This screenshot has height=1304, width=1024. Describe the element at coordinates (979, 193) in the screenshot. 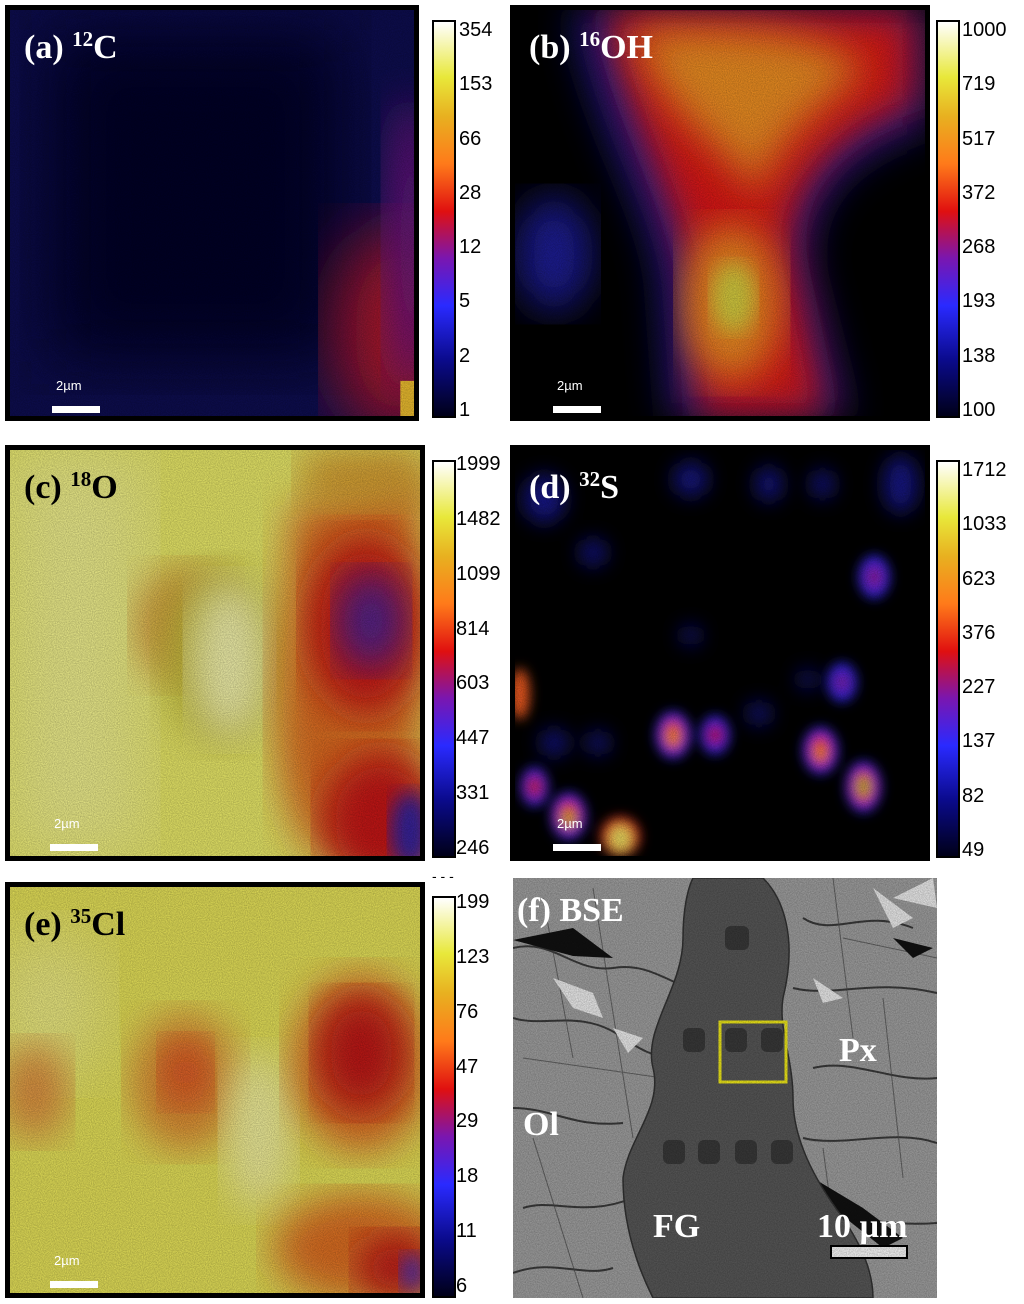

I see `tick: 372` at that location.